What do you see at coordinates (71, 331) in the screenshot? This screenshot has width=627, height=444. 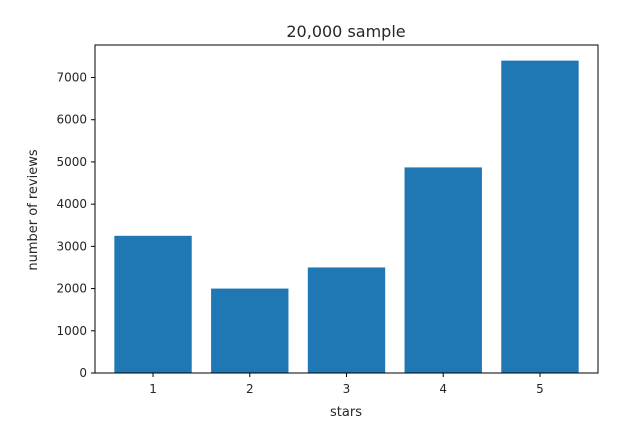 I see `y-tick-label: 1000` at bounding box center [71, 331].